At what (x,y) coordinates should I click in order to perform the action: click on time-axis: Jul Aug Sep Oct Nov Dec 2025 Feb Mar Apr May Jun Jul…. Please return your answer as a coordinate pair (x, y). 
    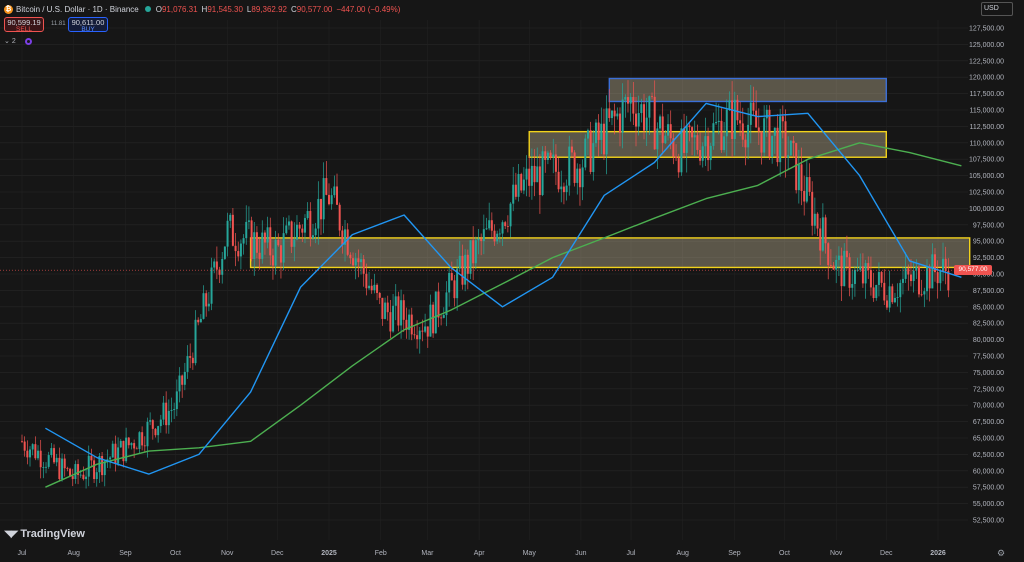
    Looking at the image, I should click on (482, 553).